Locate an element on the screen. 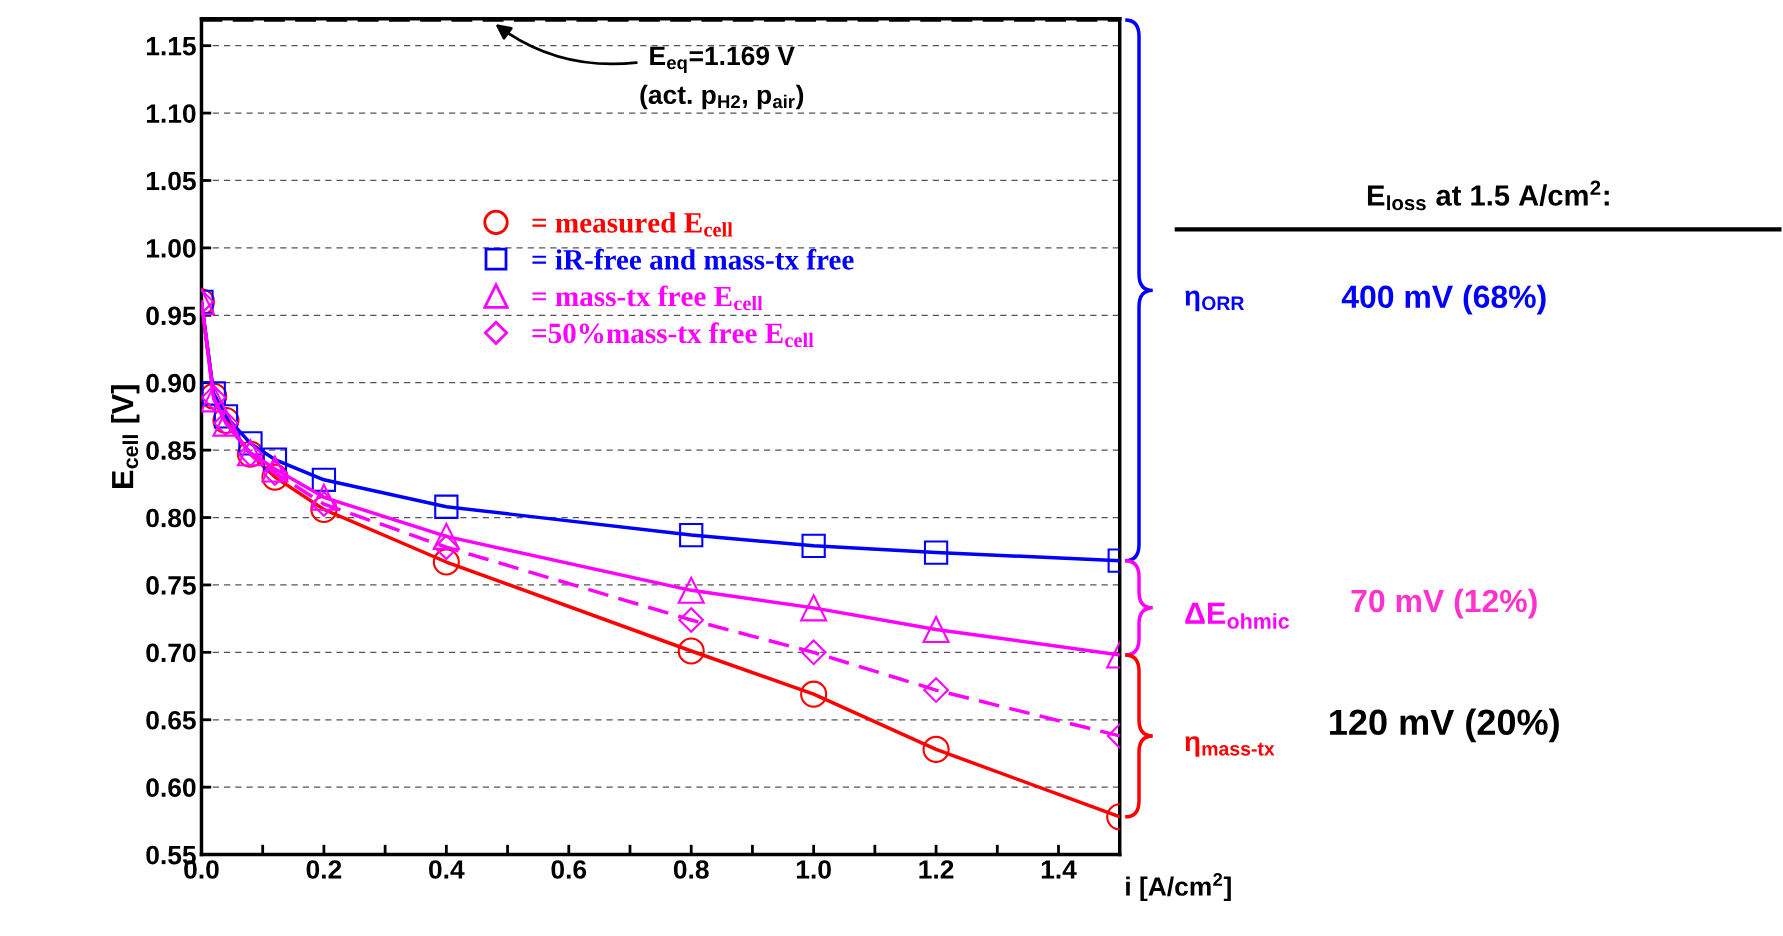  legend-label: =50%mass-tx free E$_{cell}$ is located at coordinates (673, 335).